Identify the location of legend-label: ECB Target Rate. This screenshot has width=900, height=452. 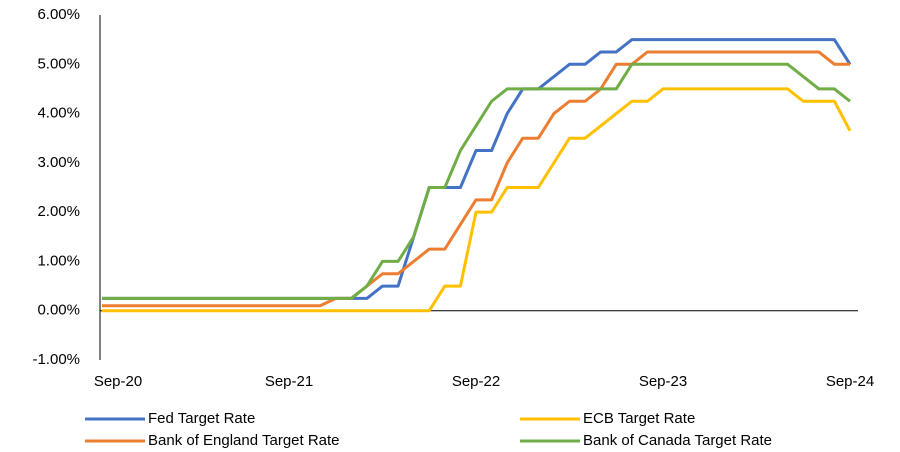
(639, 418).